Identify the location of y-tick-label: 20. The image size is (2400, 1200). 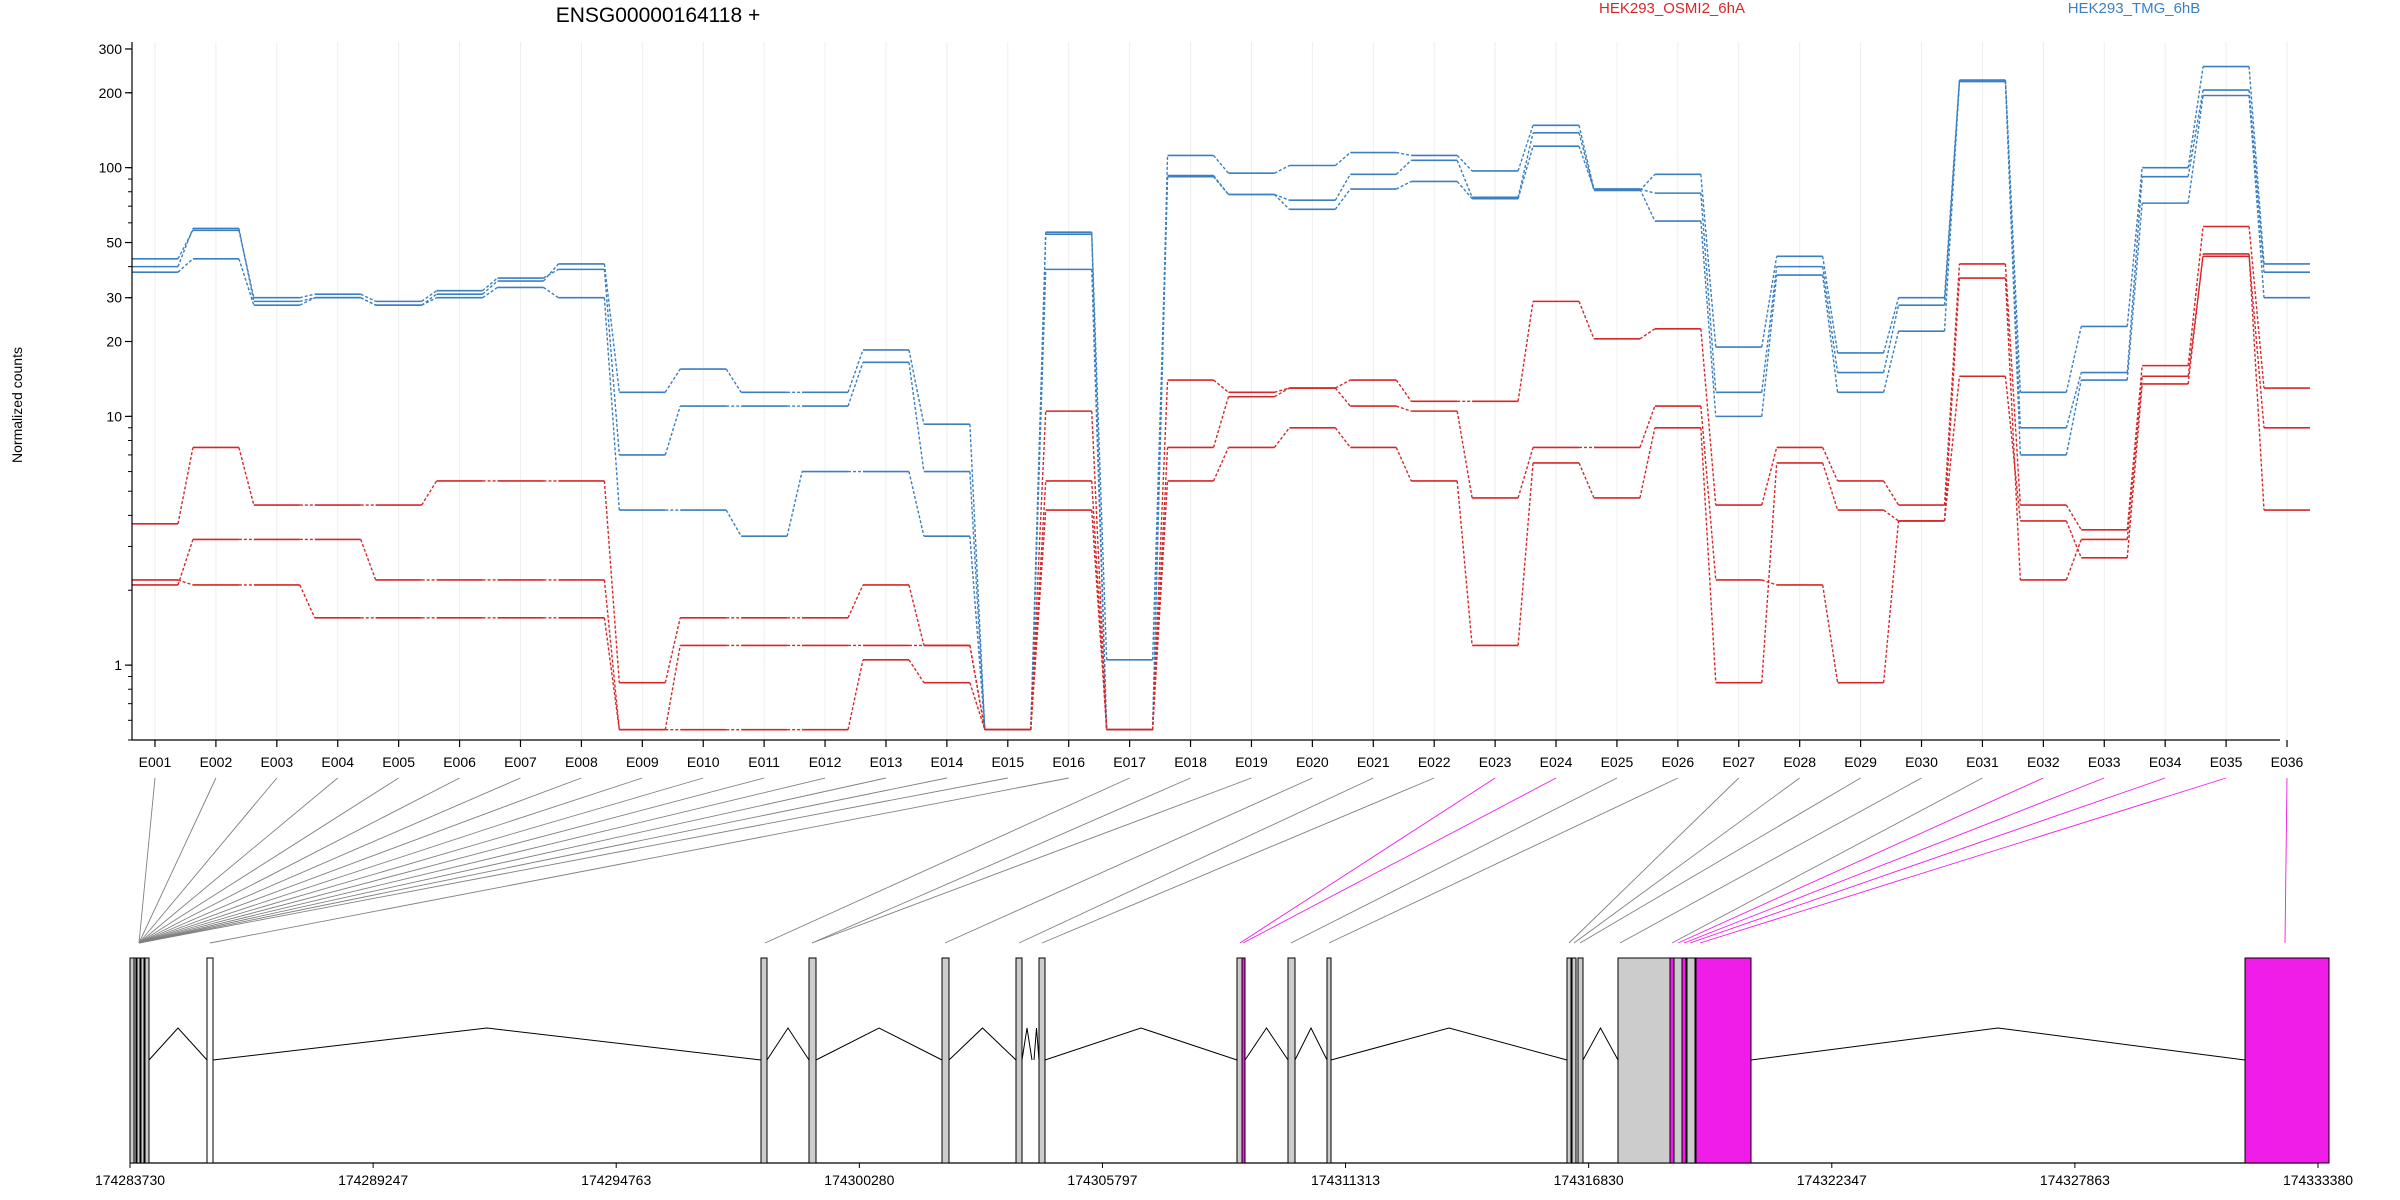
(114, 342).